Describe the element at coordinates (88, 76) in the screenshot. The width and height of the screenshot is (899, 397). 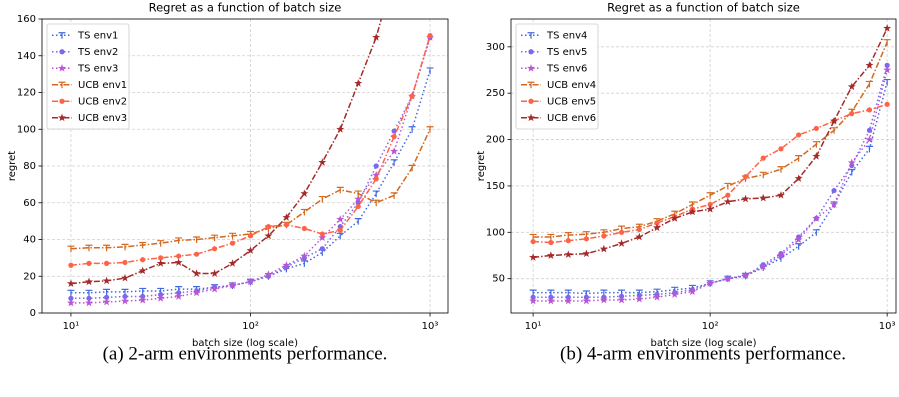
I see `legend-box` at that location.